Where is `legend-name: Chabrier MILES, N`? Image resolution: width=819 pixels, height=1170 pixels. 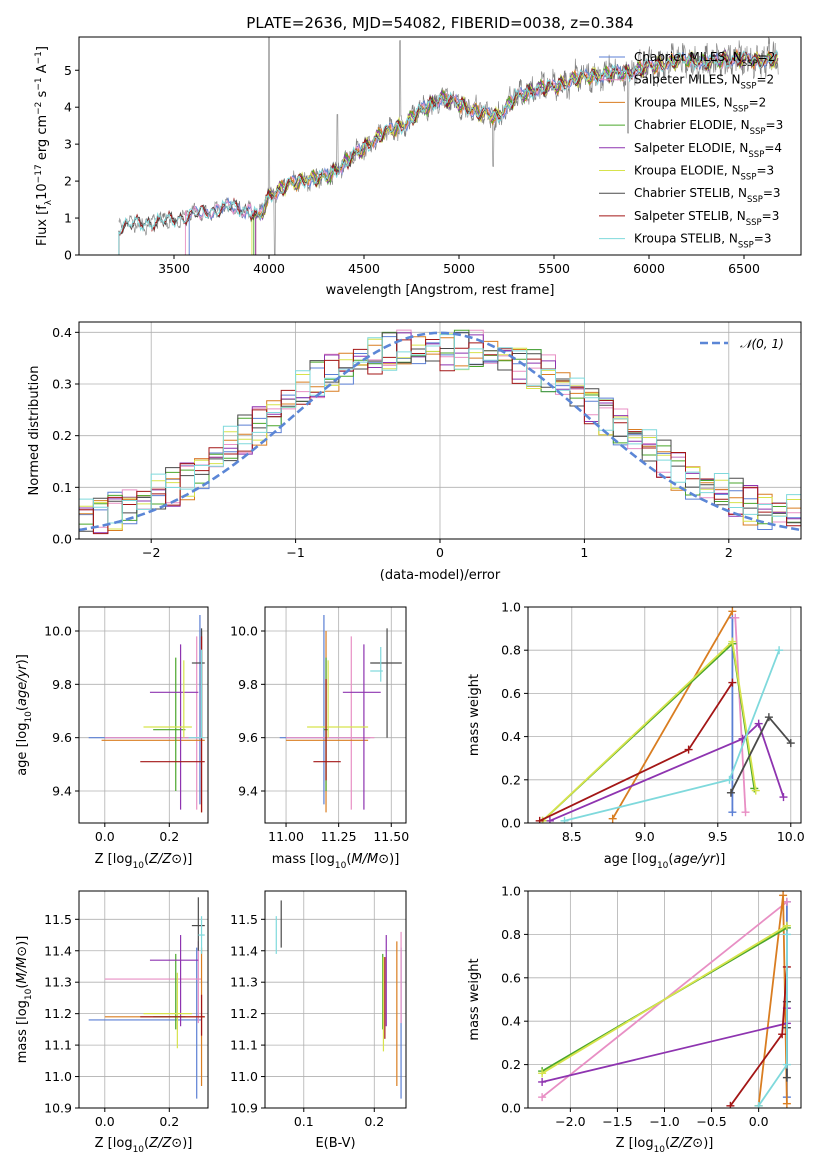 legend-name: Chabrier MILES, N is located at coordinates (688, 57).